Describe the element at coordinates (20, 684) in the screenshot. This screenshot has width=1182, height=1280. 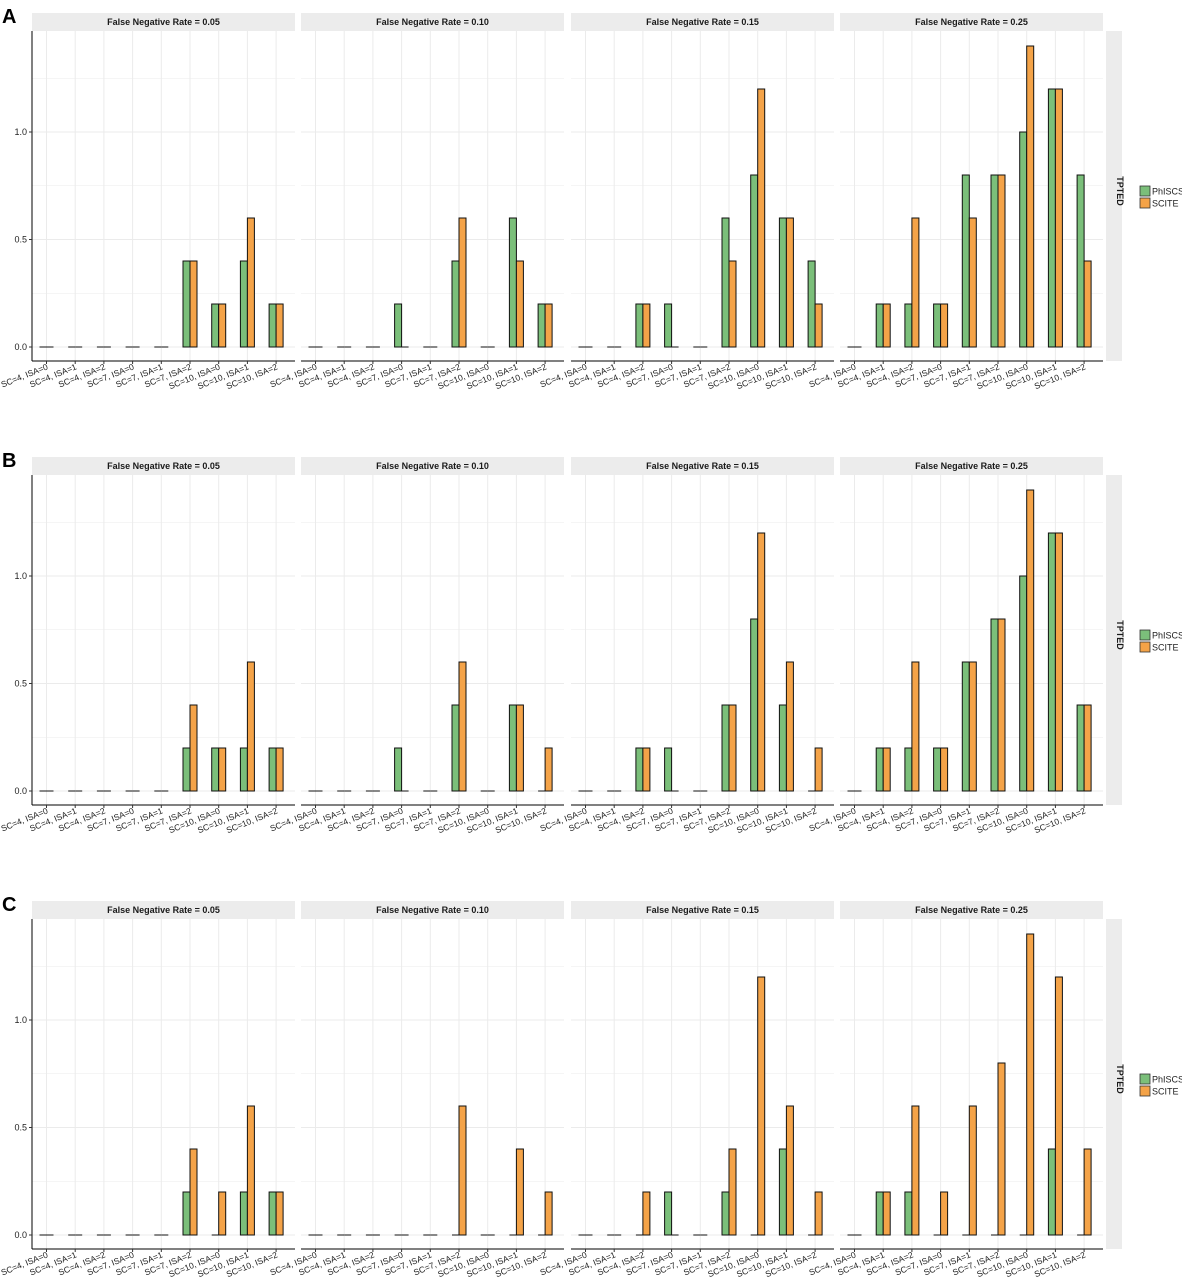
I see `y-tick-label: 0.5` at that location.